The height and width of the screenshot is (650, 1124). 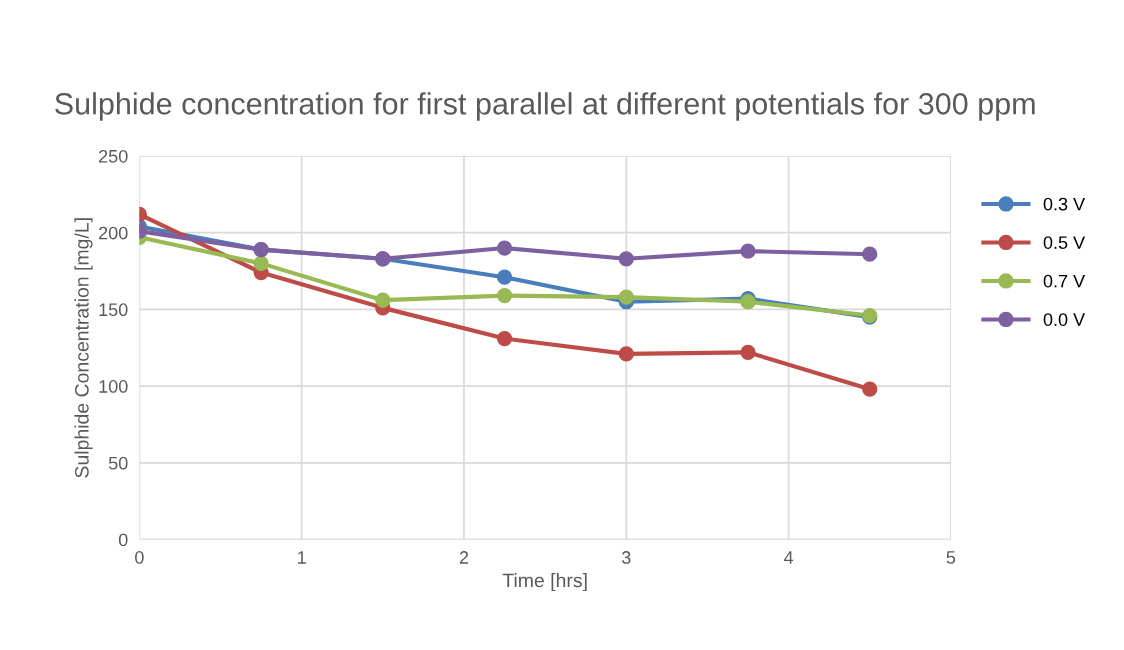 I want to click on x-axis-title: Time [hrs], so click(x=544, y=582).